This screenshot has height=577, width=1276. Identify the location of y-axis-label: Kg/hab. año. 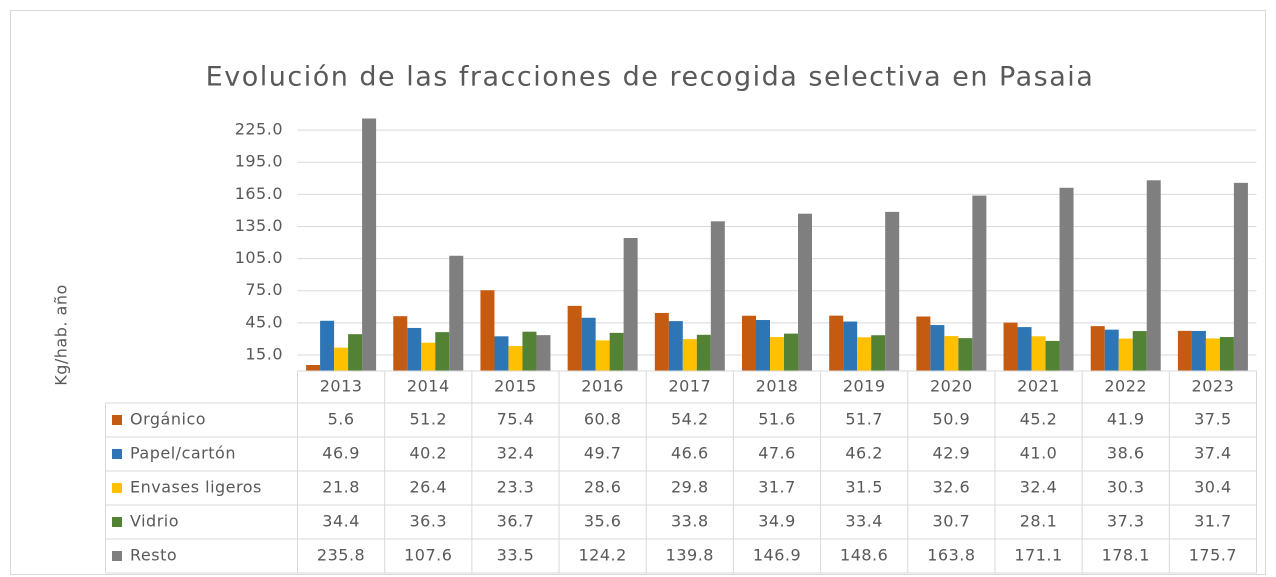
(61, 335).